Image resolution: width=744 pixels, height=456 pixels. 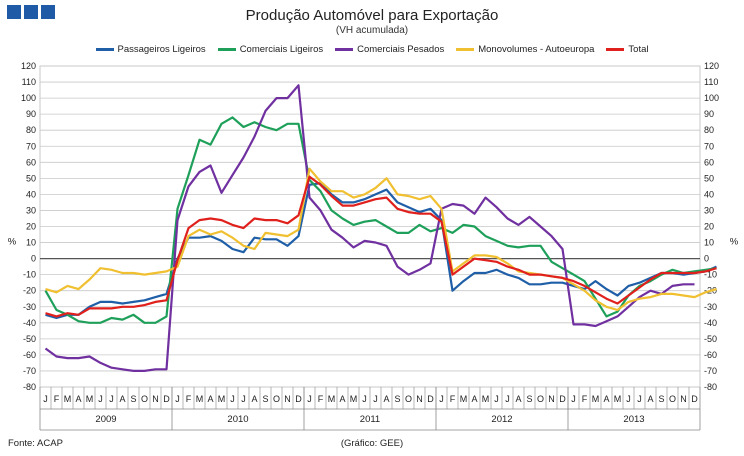 What do you see at coordinates (29, 82) in the screenshot?
I see `y-tick-label-left: 110` at bounding box center [29, 82].